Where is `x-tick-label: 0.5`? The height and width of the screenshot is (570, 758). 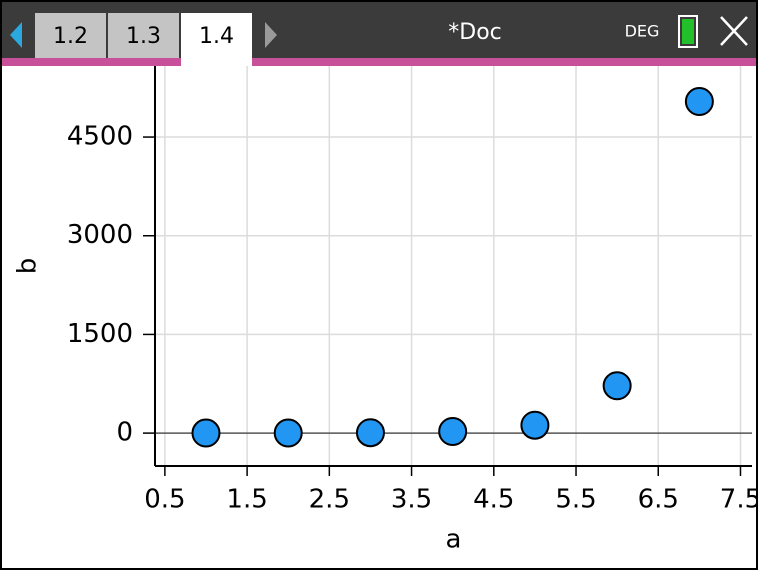
x-tick-label: 0.5 is located at coordinates (164, 500).